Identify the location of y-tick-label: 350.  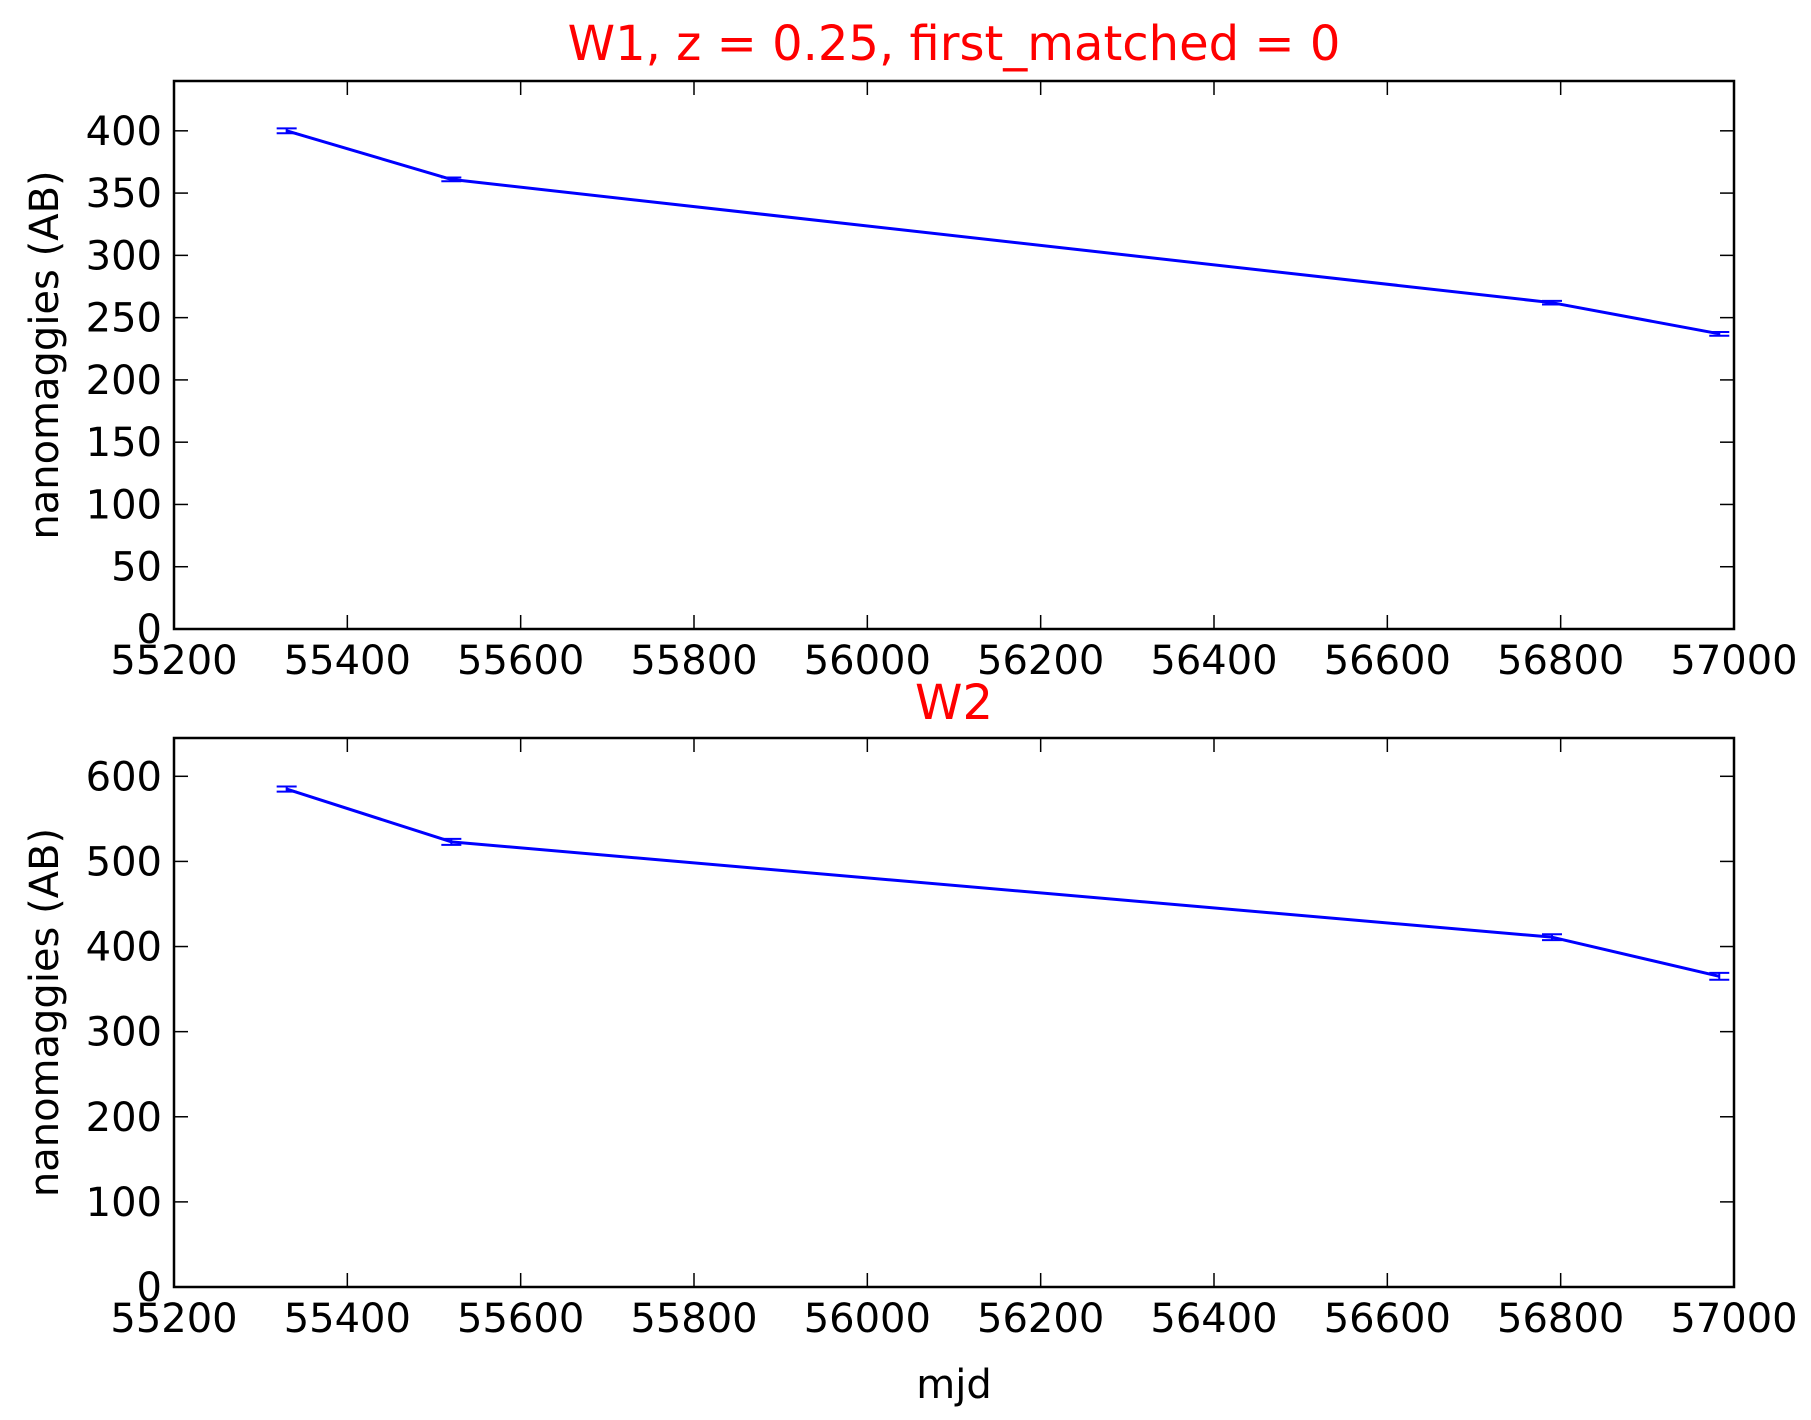
(124, 194).